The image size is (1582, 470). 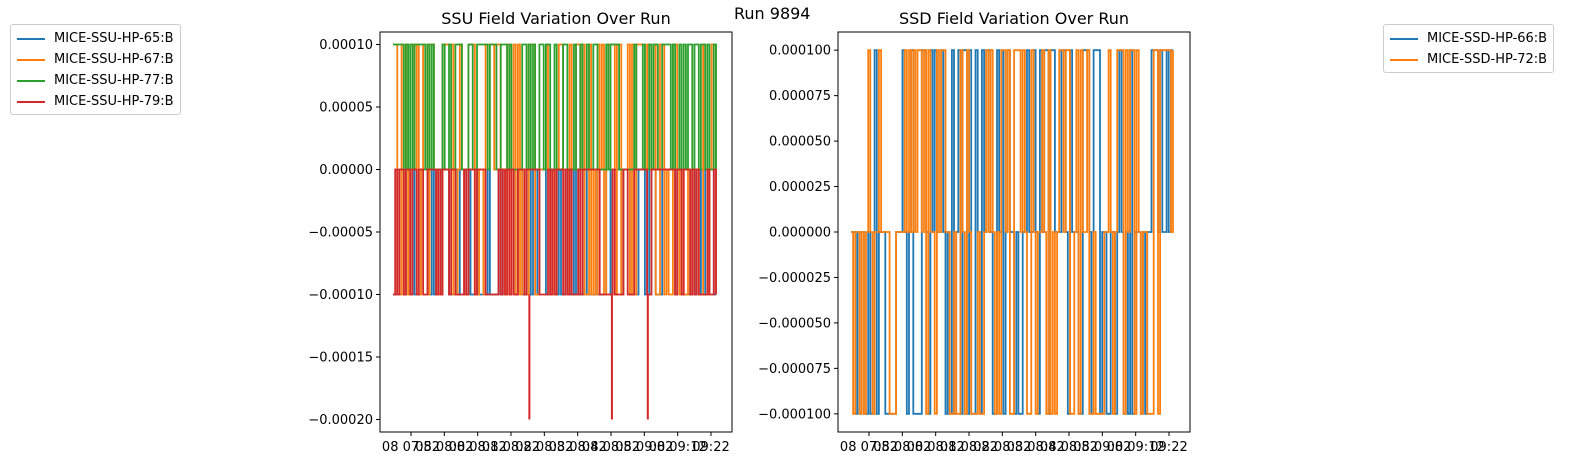 What do you see at coordinates (1487, 38) in the screenshot?
I see `legend-label: MICE-SSD-HP-66:B` at bounding box center [1487, 38].